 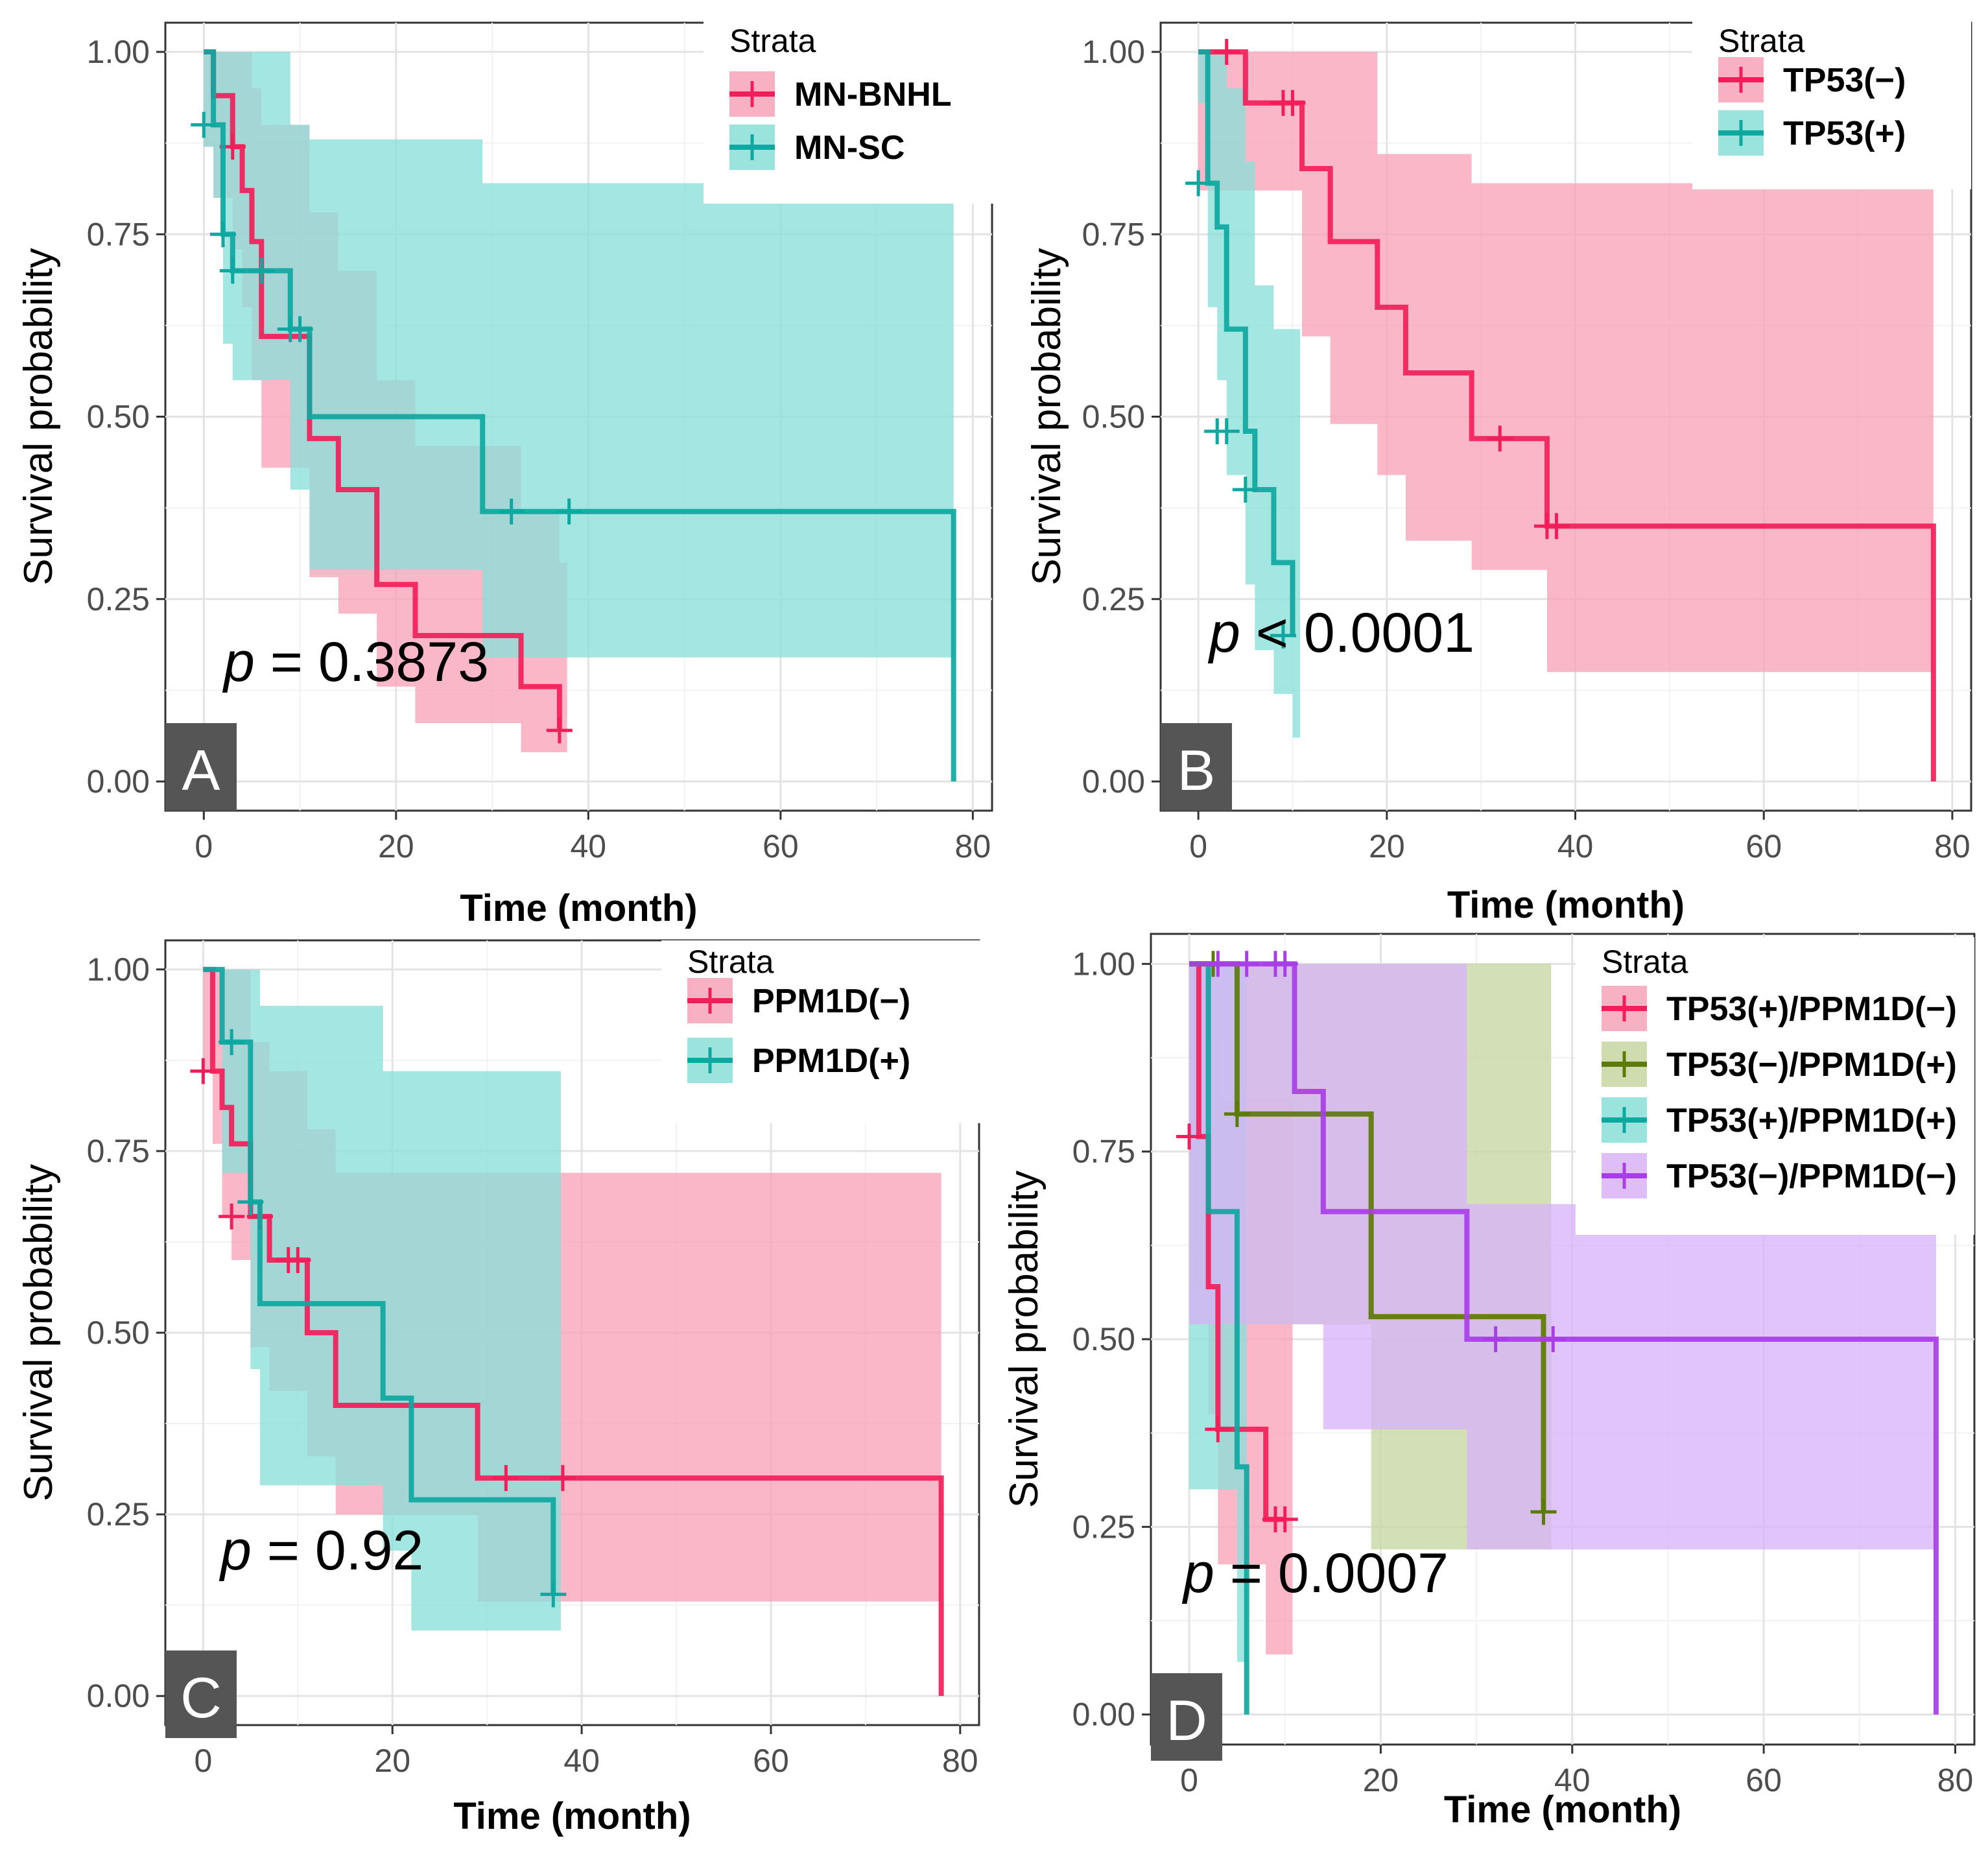 I want to click on legend-label: TP53(−), so click(x=1844, y=80).